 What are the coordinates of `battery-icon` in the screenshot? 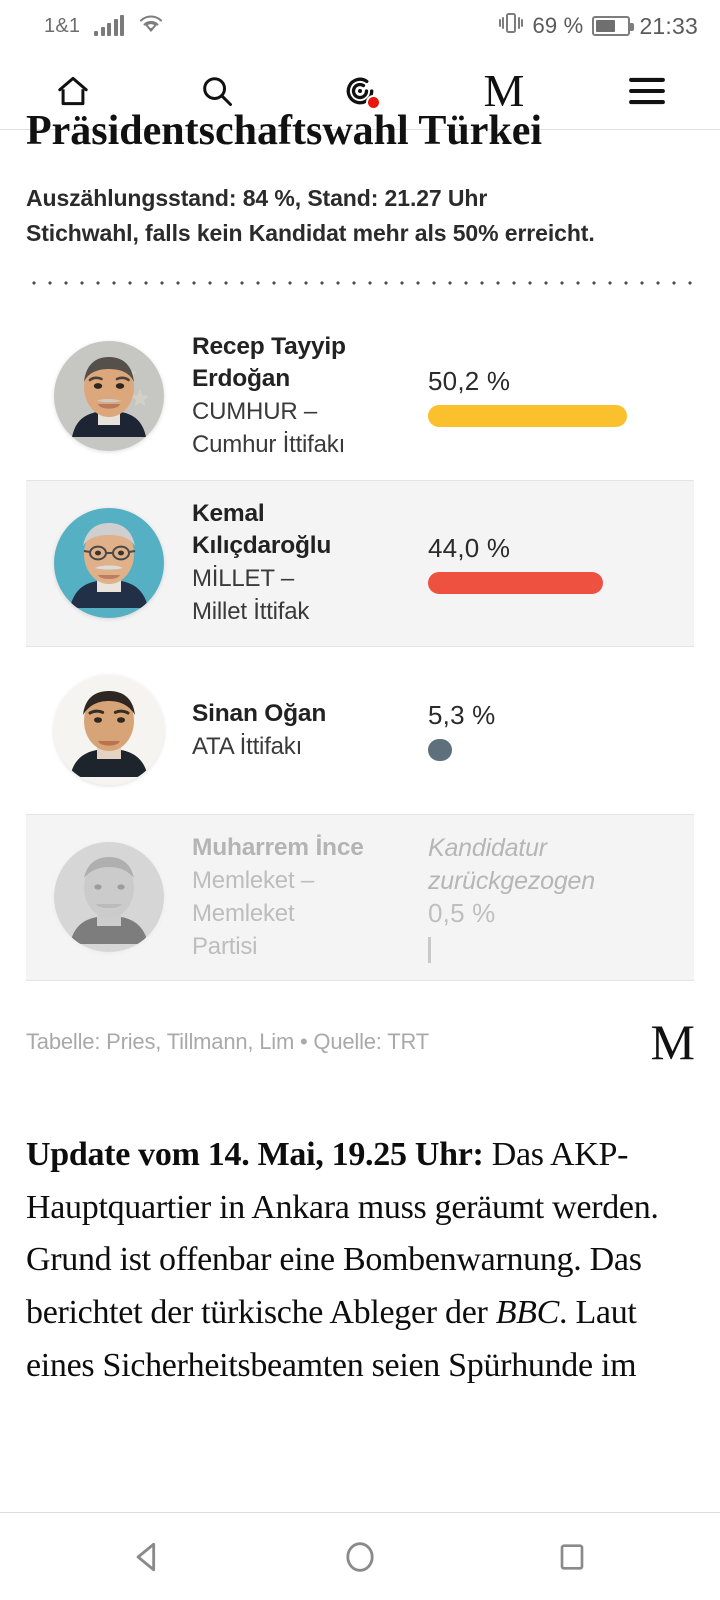 It's located at (613, 26).